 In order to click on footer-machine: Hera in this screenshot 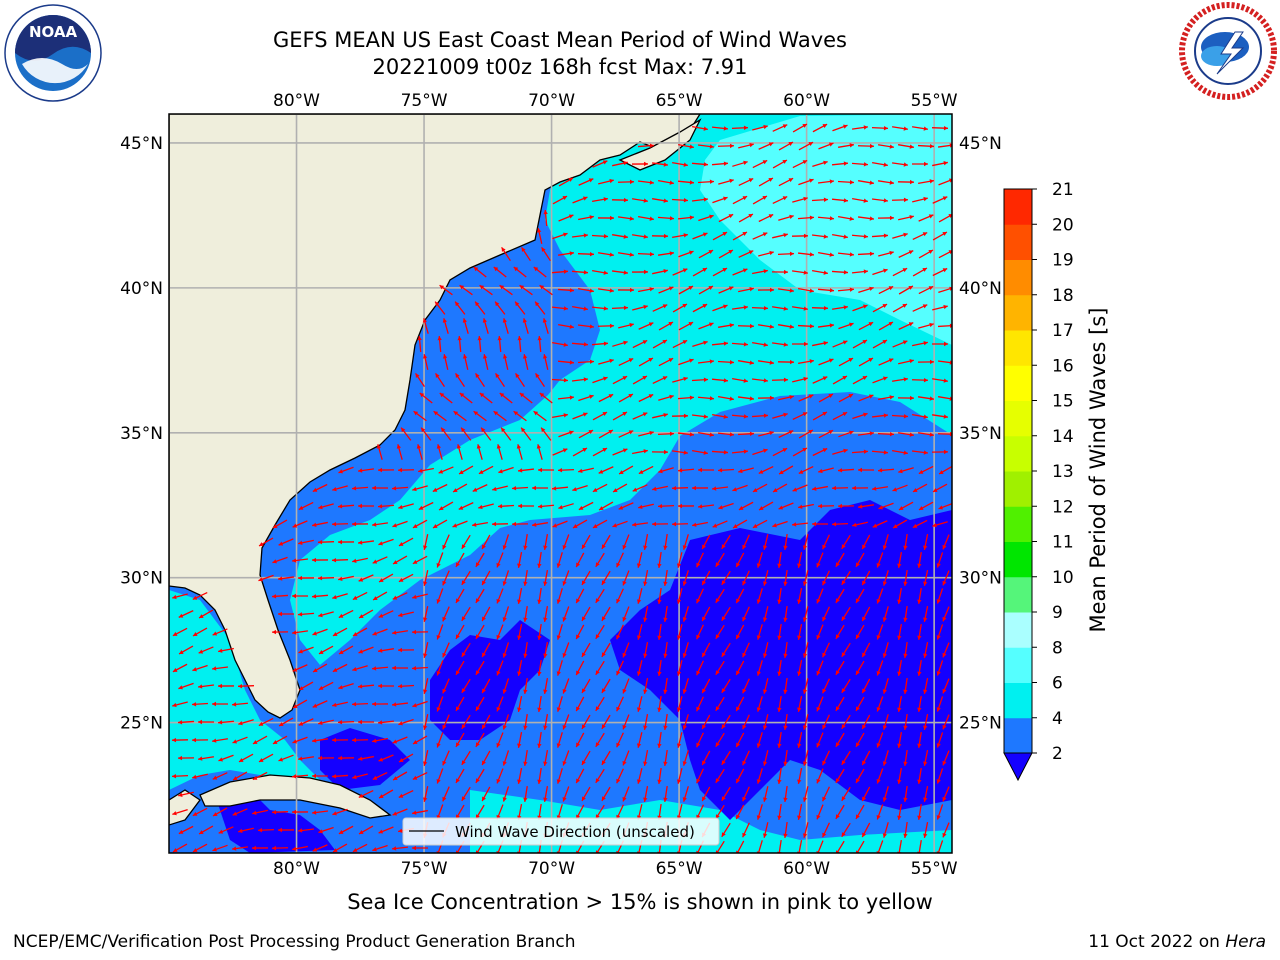, I will do `click(1245, 942)`.